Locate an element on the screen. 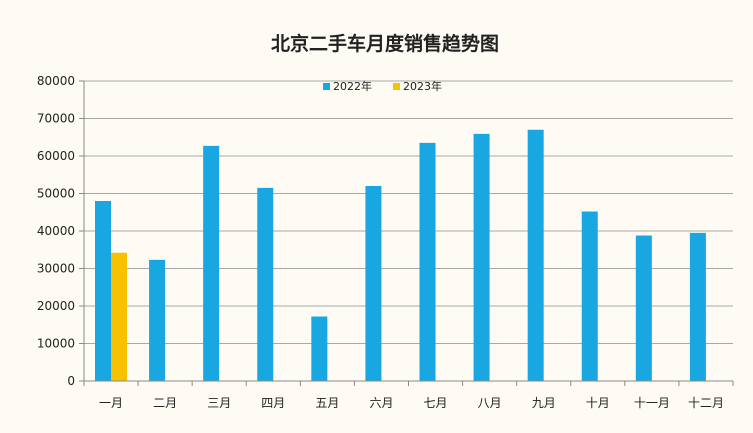 This screenshot has width=753, height=433. x-tick-label: 十一月 is located at coordinates (652, 403).